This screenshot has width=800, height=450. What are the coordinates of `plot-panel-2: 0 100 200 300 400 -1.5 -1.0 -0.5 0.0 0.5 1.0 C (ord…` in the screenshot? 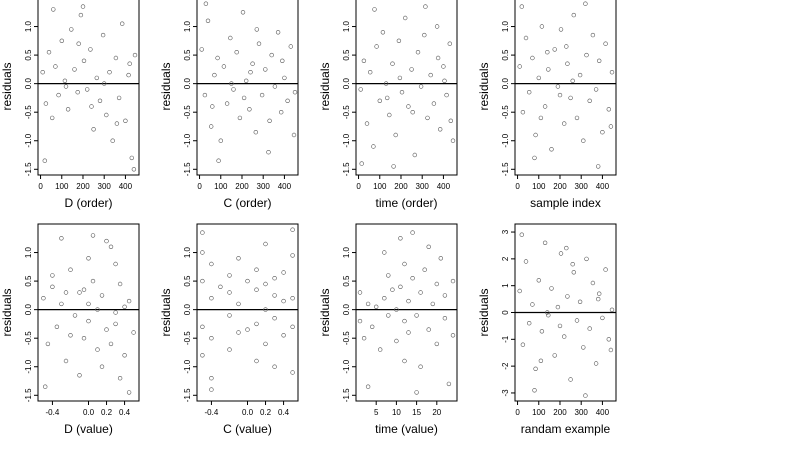 It's located at (229, 105).